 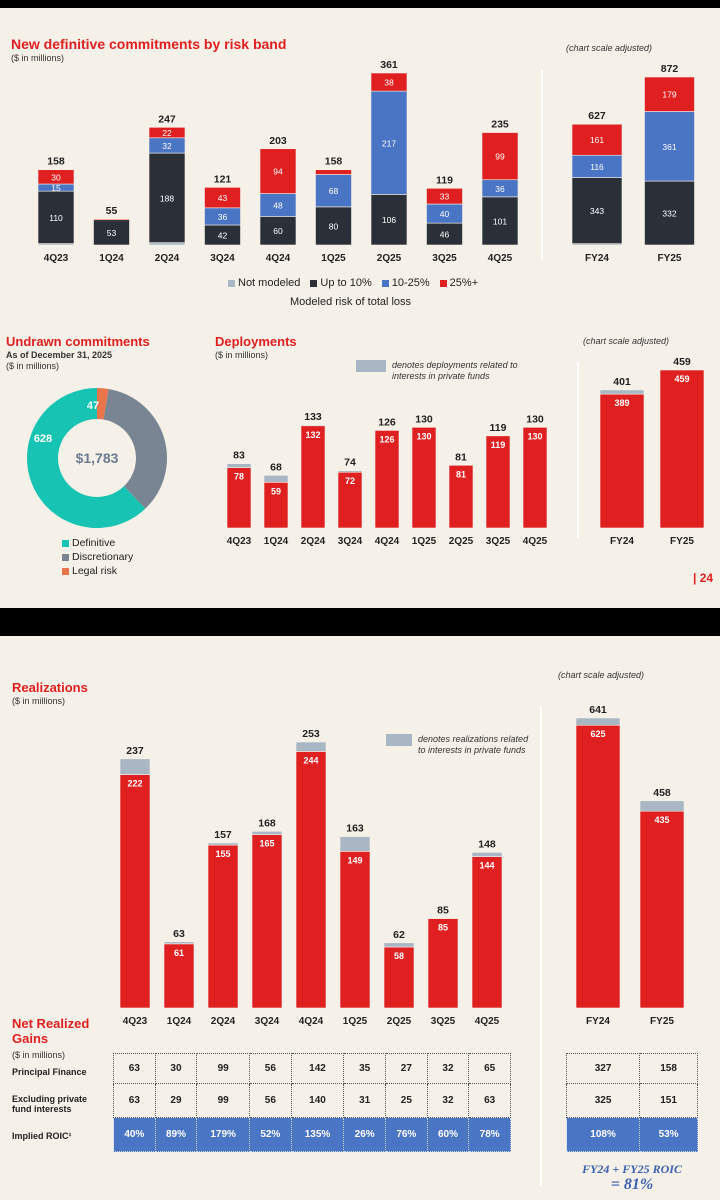 I want to click on bar-value-label: 48, so click(x=278, y=205).